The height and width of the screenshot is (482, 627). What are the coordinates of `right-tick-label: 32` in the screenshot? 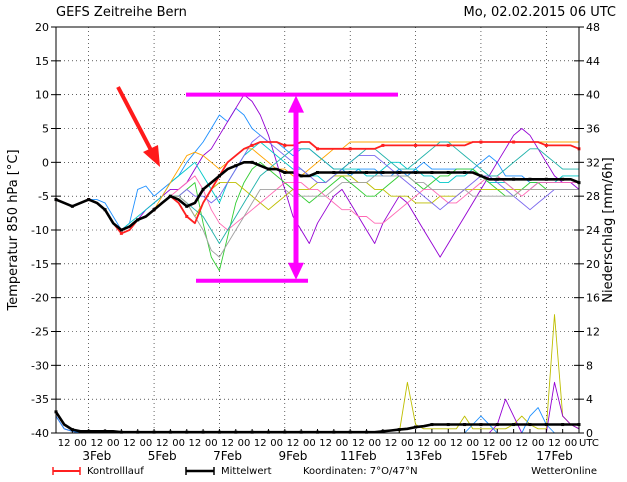 It's located at (593, 162).